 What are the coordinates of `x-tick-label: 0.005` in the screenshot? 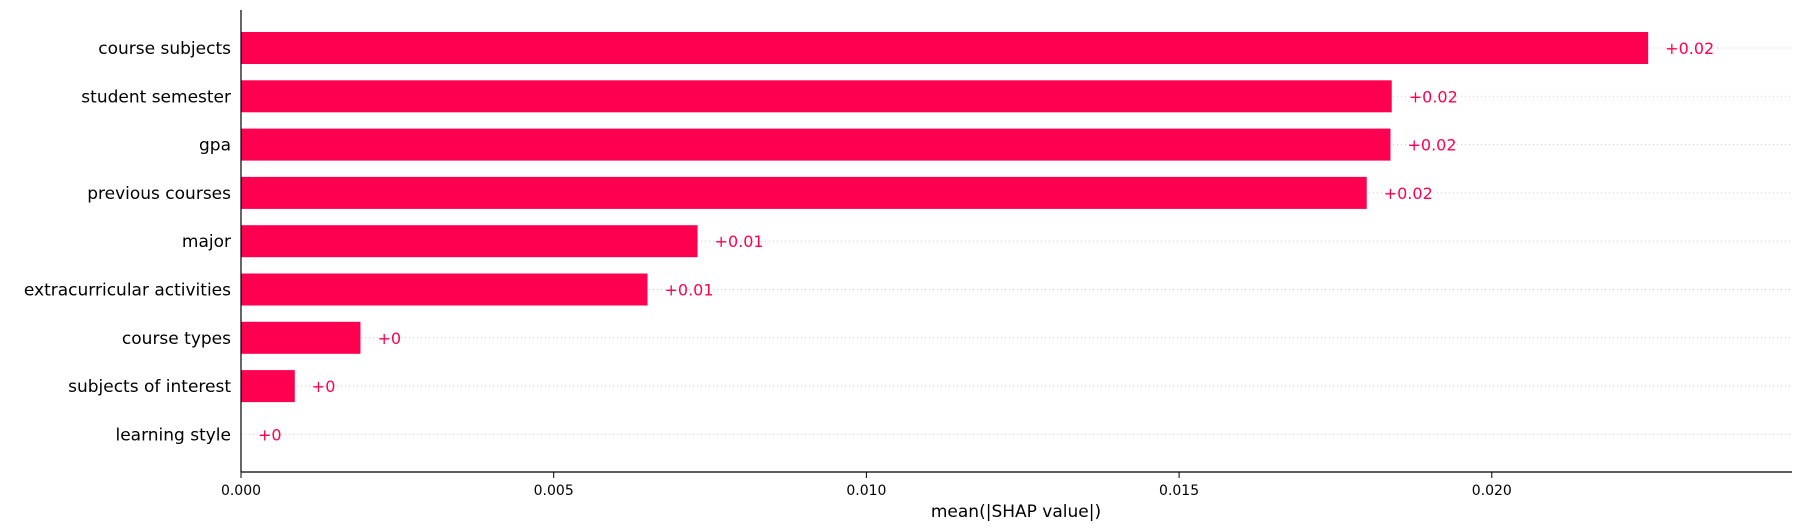 It's located at (554, 491).